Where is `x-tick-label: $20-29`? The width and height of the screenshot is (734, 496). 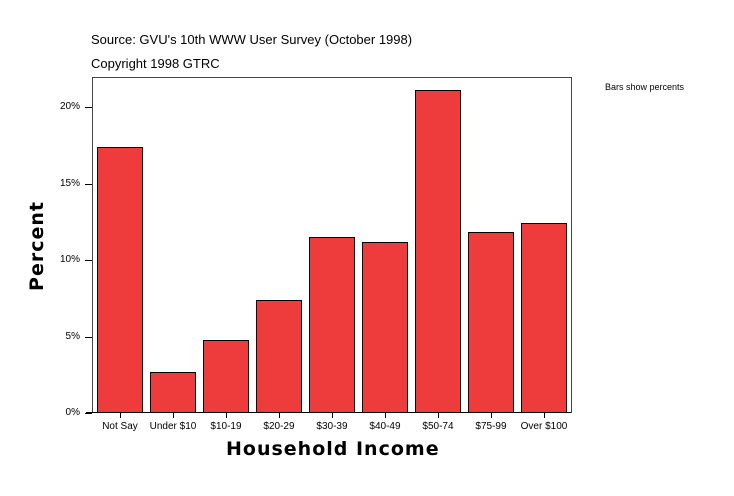
x-tick-label: $20-29 is located at coordinates (279, 426).